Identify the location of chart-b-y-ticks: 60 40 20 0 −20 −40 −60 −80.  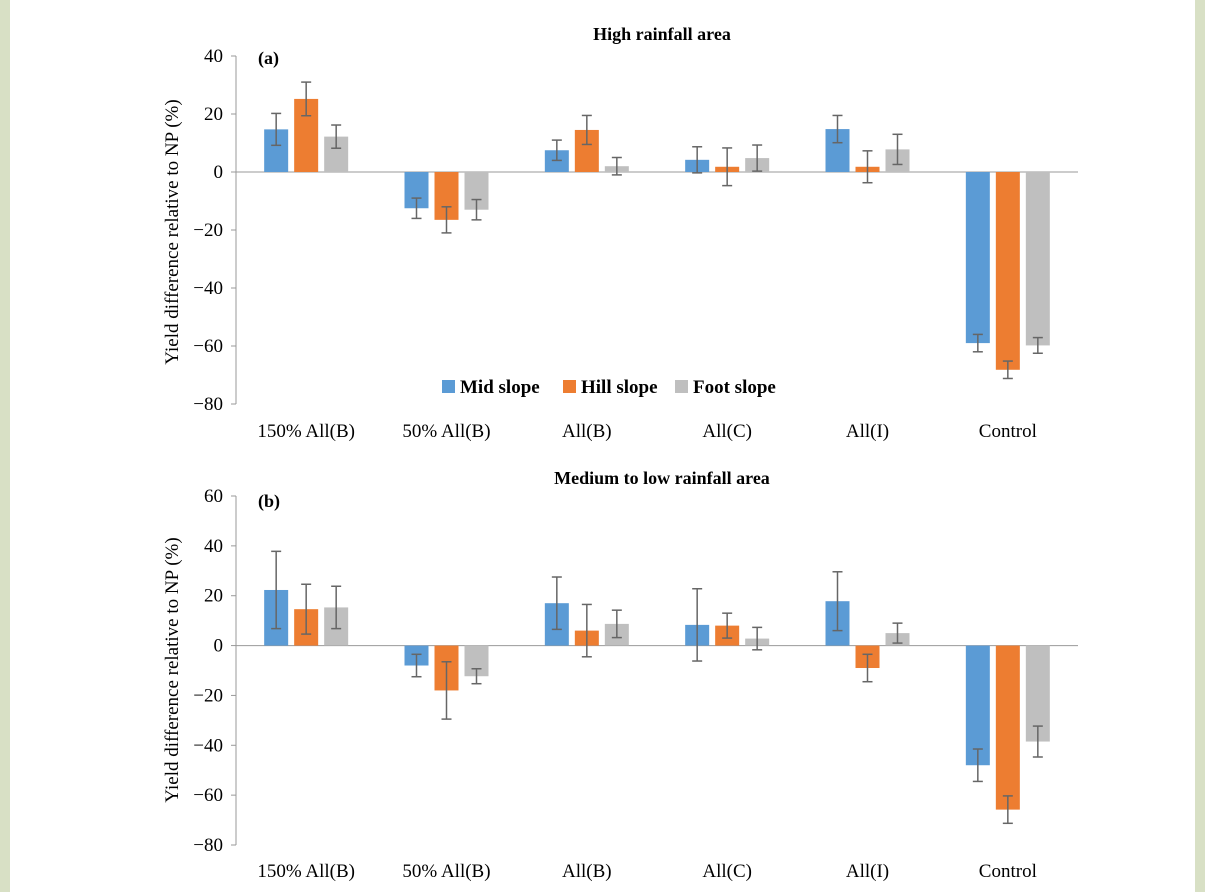
(214, 671).